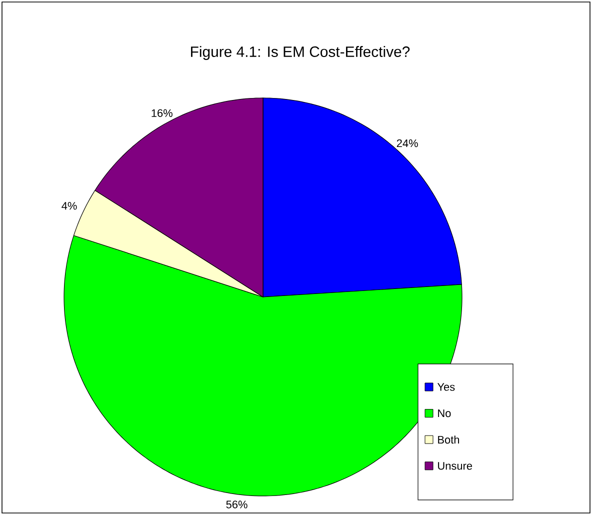  What do you see at coordinates (444, 413) in the screenshot?
I see `legend-label: No` at bounding box center [444, 413].